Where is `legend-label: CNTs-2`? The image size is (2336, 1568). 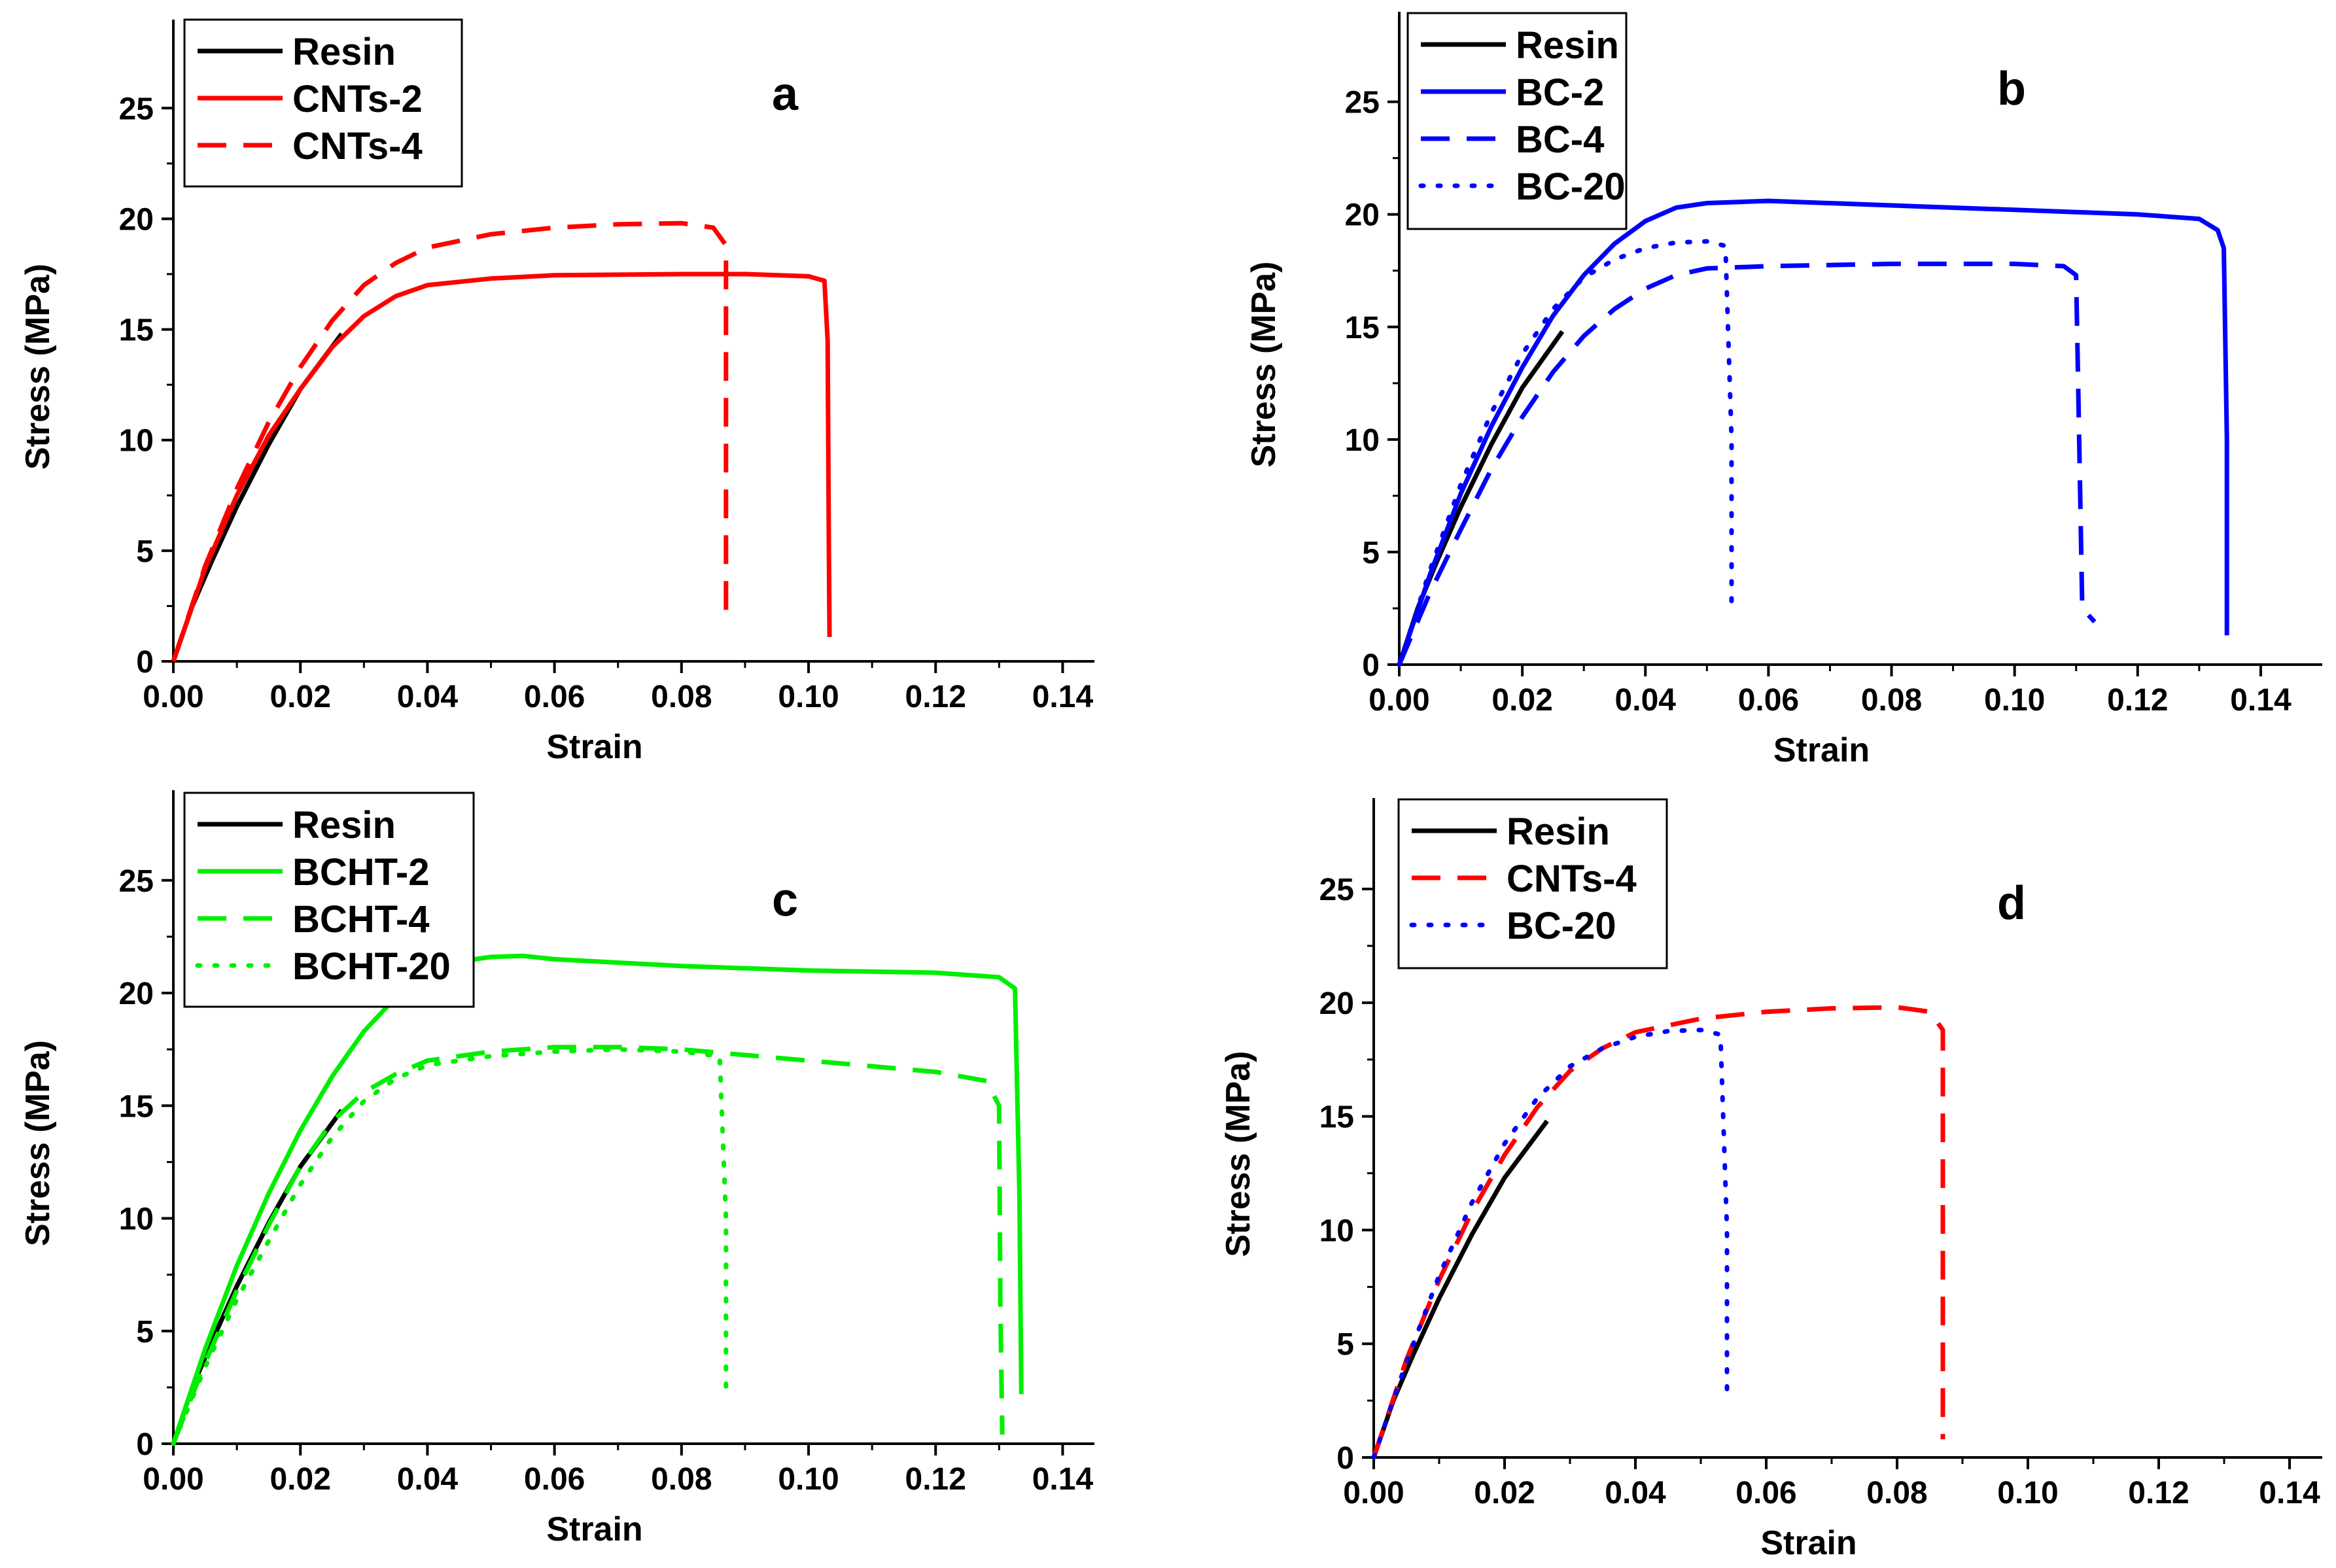 legend-label: CNTs-2 is located at coordinates (358, 99).